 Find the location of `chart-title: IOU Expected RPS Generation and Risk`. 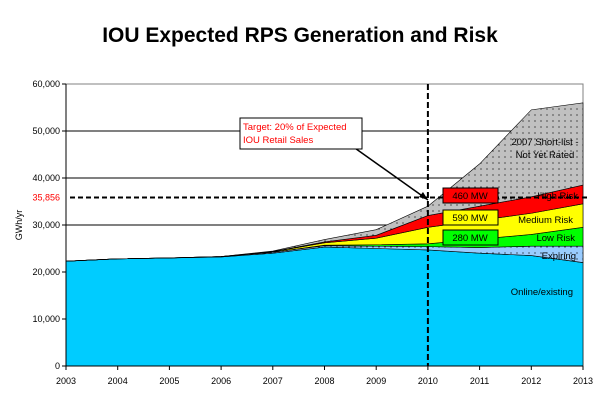

chart-title: IOU Expected RPS Generation and Risk is located at coordinates (300, 35).